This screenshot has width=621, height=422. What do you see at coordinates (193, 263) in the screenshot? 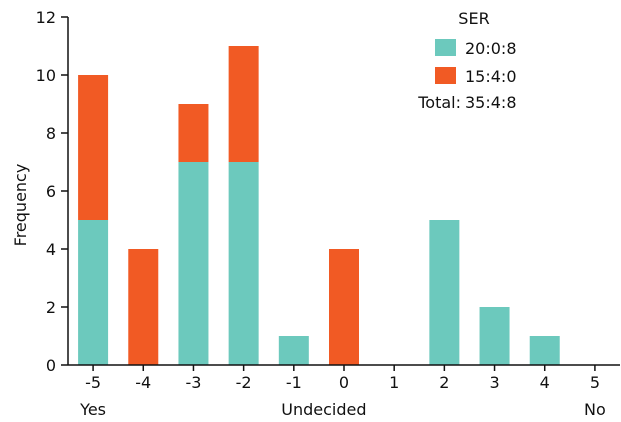
I see `bar--3-series-0` at bounding box center [193, 263].